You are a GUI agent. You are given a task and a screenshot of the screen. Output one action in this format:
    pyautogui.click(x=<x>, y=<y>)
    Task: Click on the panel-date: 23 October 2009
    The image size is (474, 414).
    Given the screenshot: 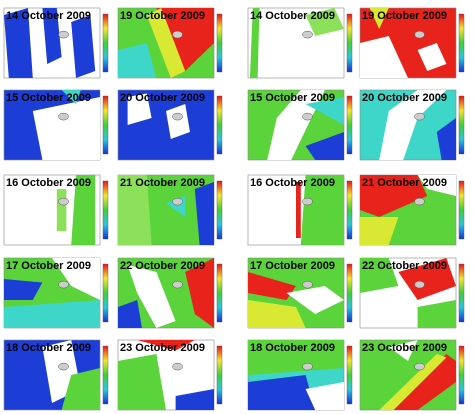 What is the action you would take?
    pyautogui.click(x=404, y=348)
    